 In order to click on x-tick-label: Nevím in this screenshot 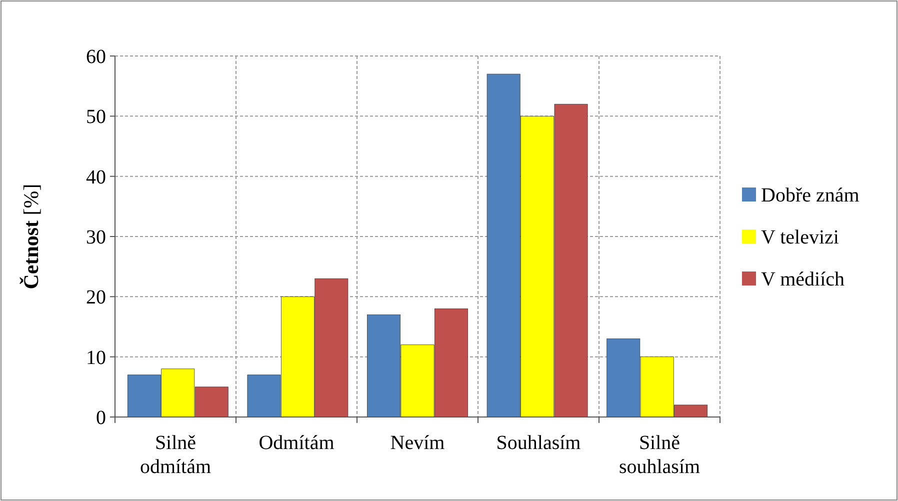, I will do `click(418, 443)`.